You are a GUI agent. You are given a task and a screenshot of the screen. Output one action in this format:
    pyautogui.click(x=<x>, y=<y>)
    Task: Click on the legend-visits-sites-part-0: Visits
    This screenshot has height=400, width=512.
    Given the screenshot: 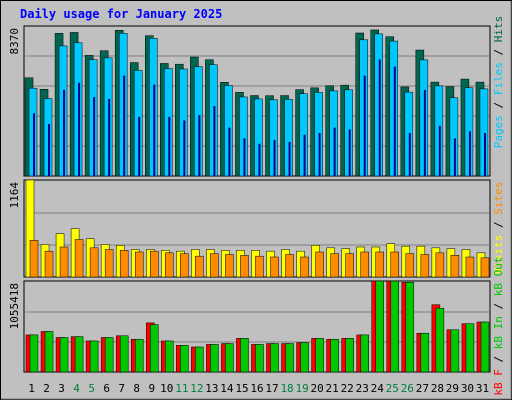 What is the action you would take?
    pyautogui.click(x=498, y=255)
    